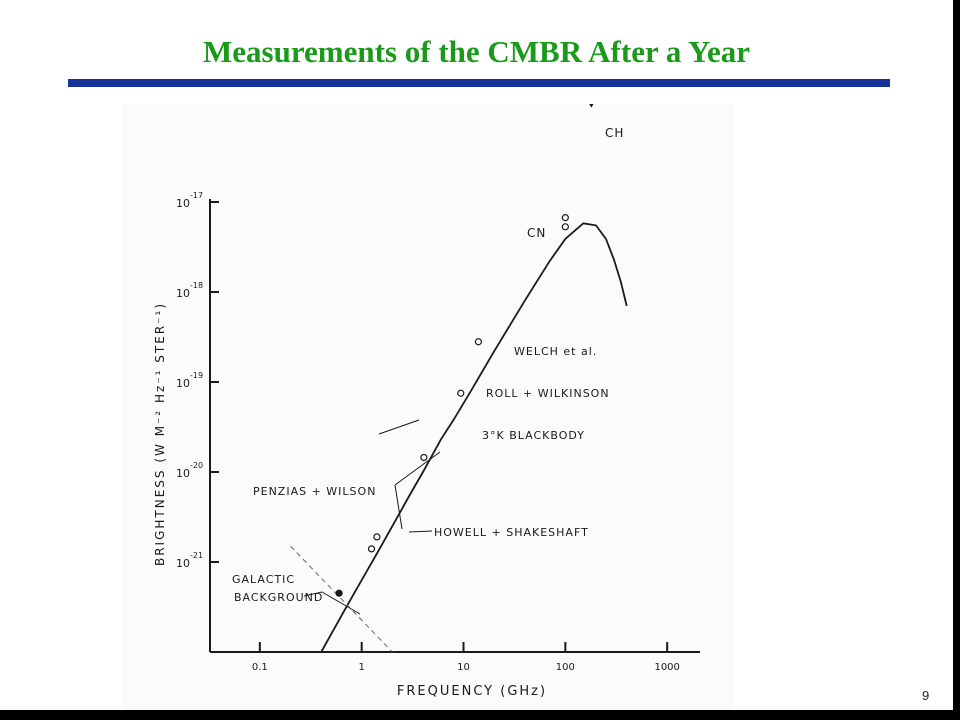 The height and width of the screenshot is (720, 960). What do you see at coordinates (533, 435) in the screenshot?
I see `annotation-blackbody: 3°K BLACKBODY` at bounding box center [533, 435].